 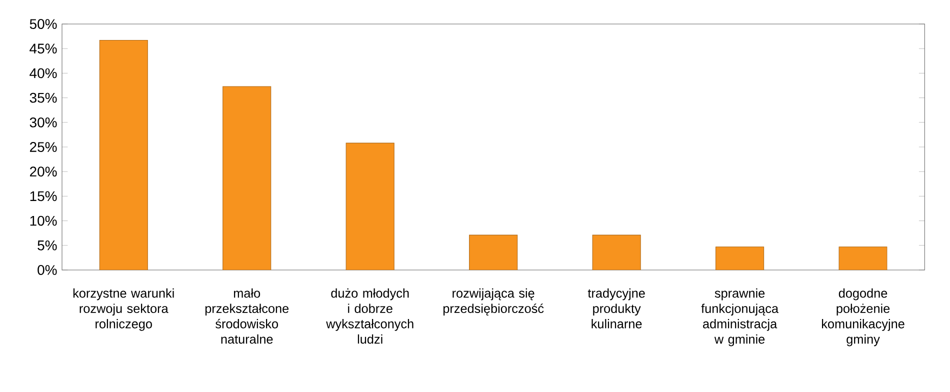 I want to click on y-tick-label: 30%, so click(x=43, y=122).